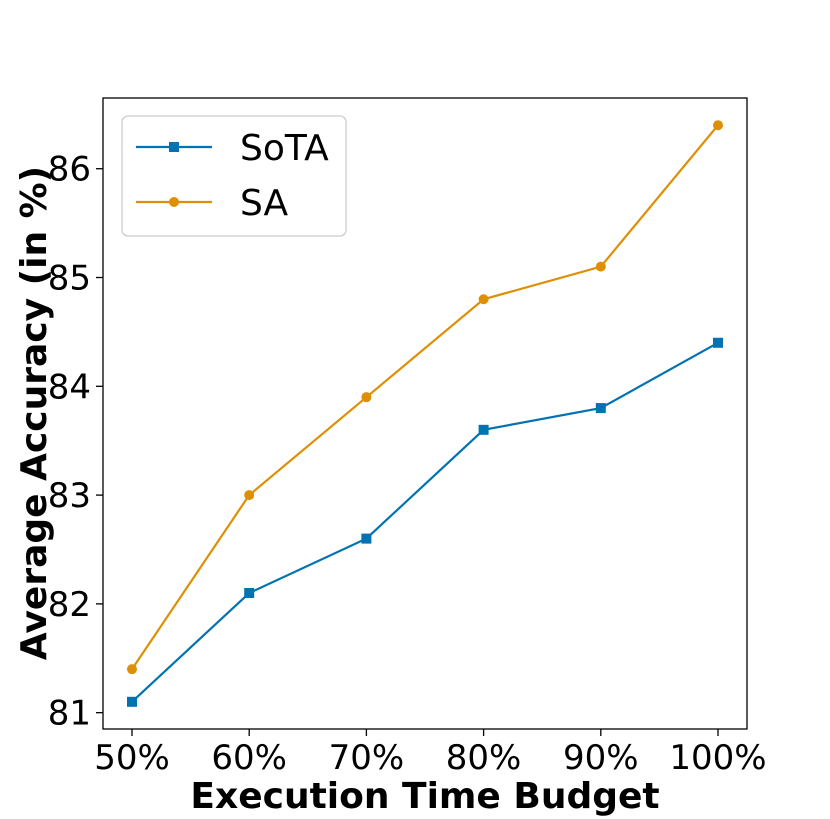 The width and height of the screenshot is (830, 819). What do you see at coordinates (249, 758) in the screenshot?
I see `x-tick-label: 60%` at bounding box center [249, 758].